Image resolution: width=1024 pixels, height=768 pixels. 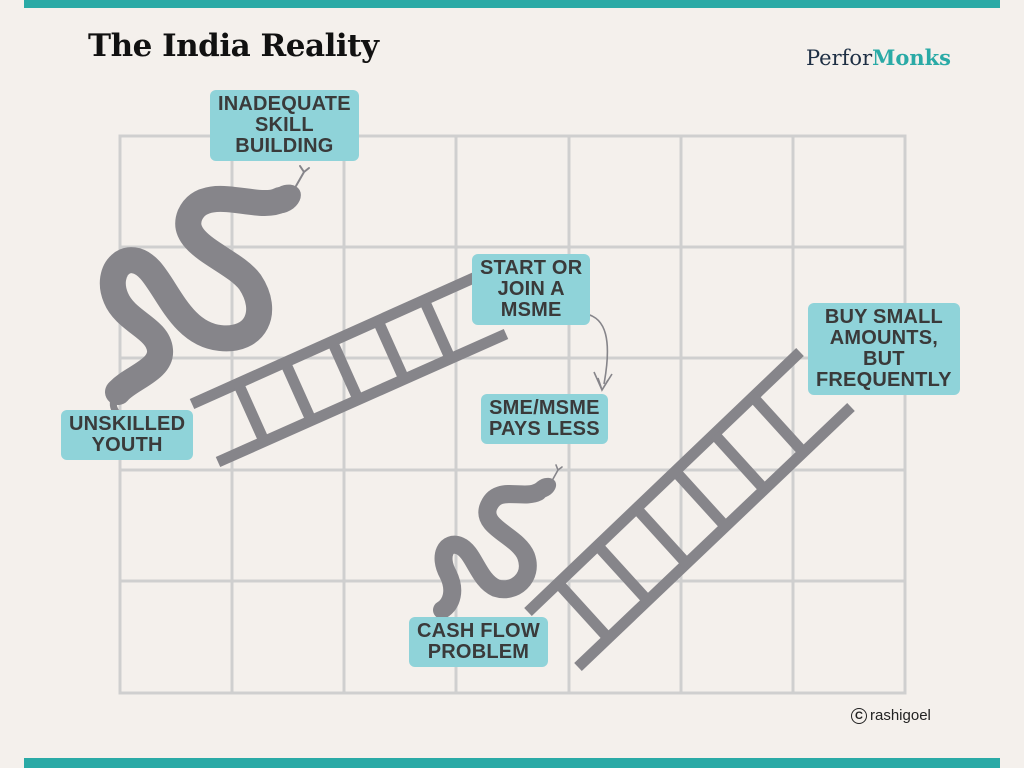 What do you see at coordinates (599, 352) in the screenshot?
I see `curved-arrow-icon` at bounding box center [599, 352].